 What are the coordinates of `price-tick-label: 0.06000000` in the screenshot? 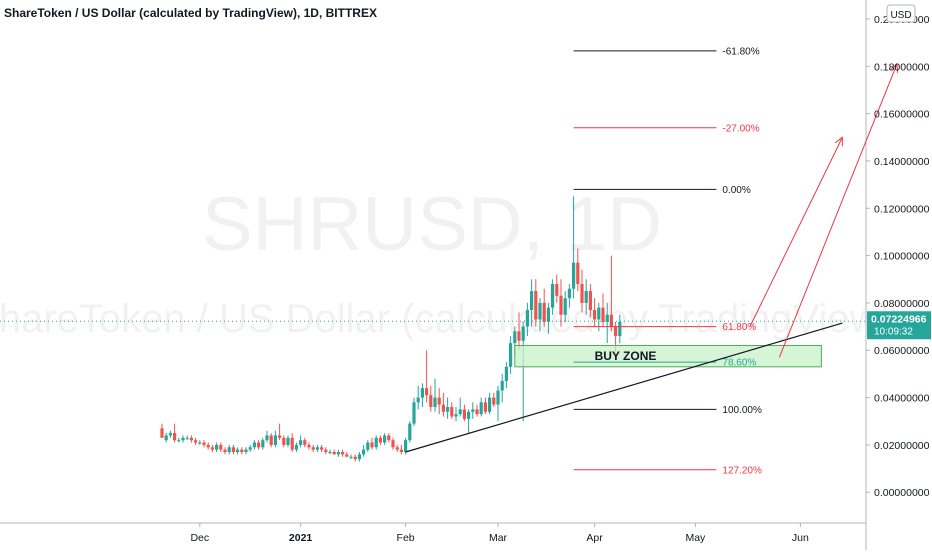 It's located at (902, 351).